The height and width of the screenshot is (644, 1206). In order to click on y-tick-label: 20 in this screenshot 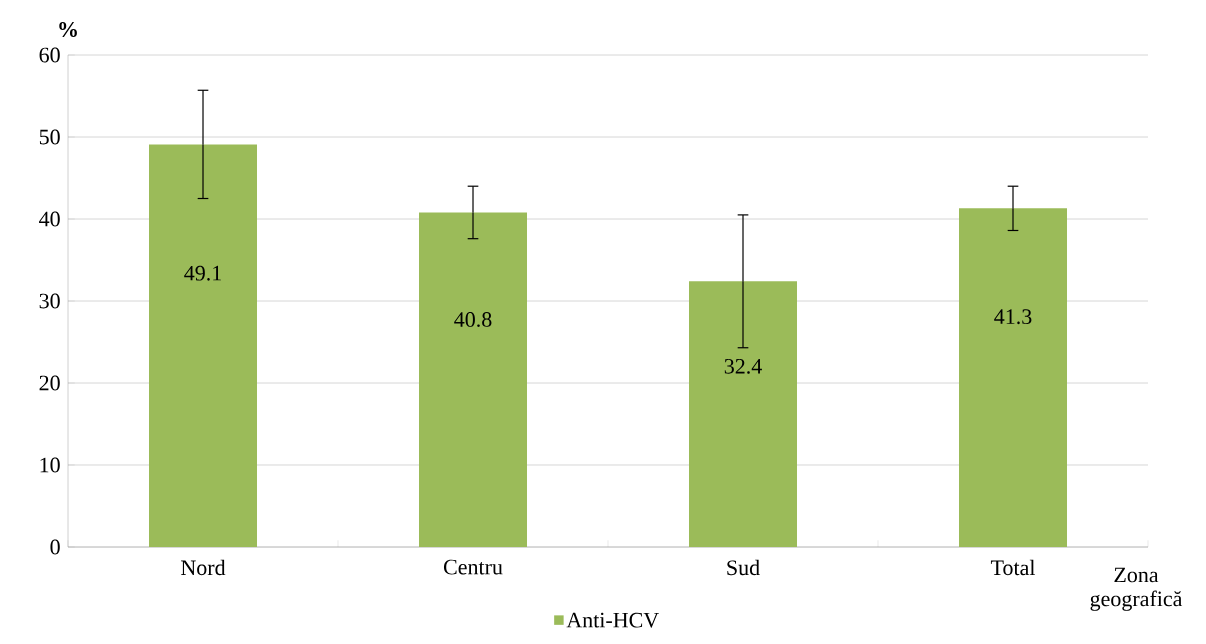, I will do `click(49, 383)`.